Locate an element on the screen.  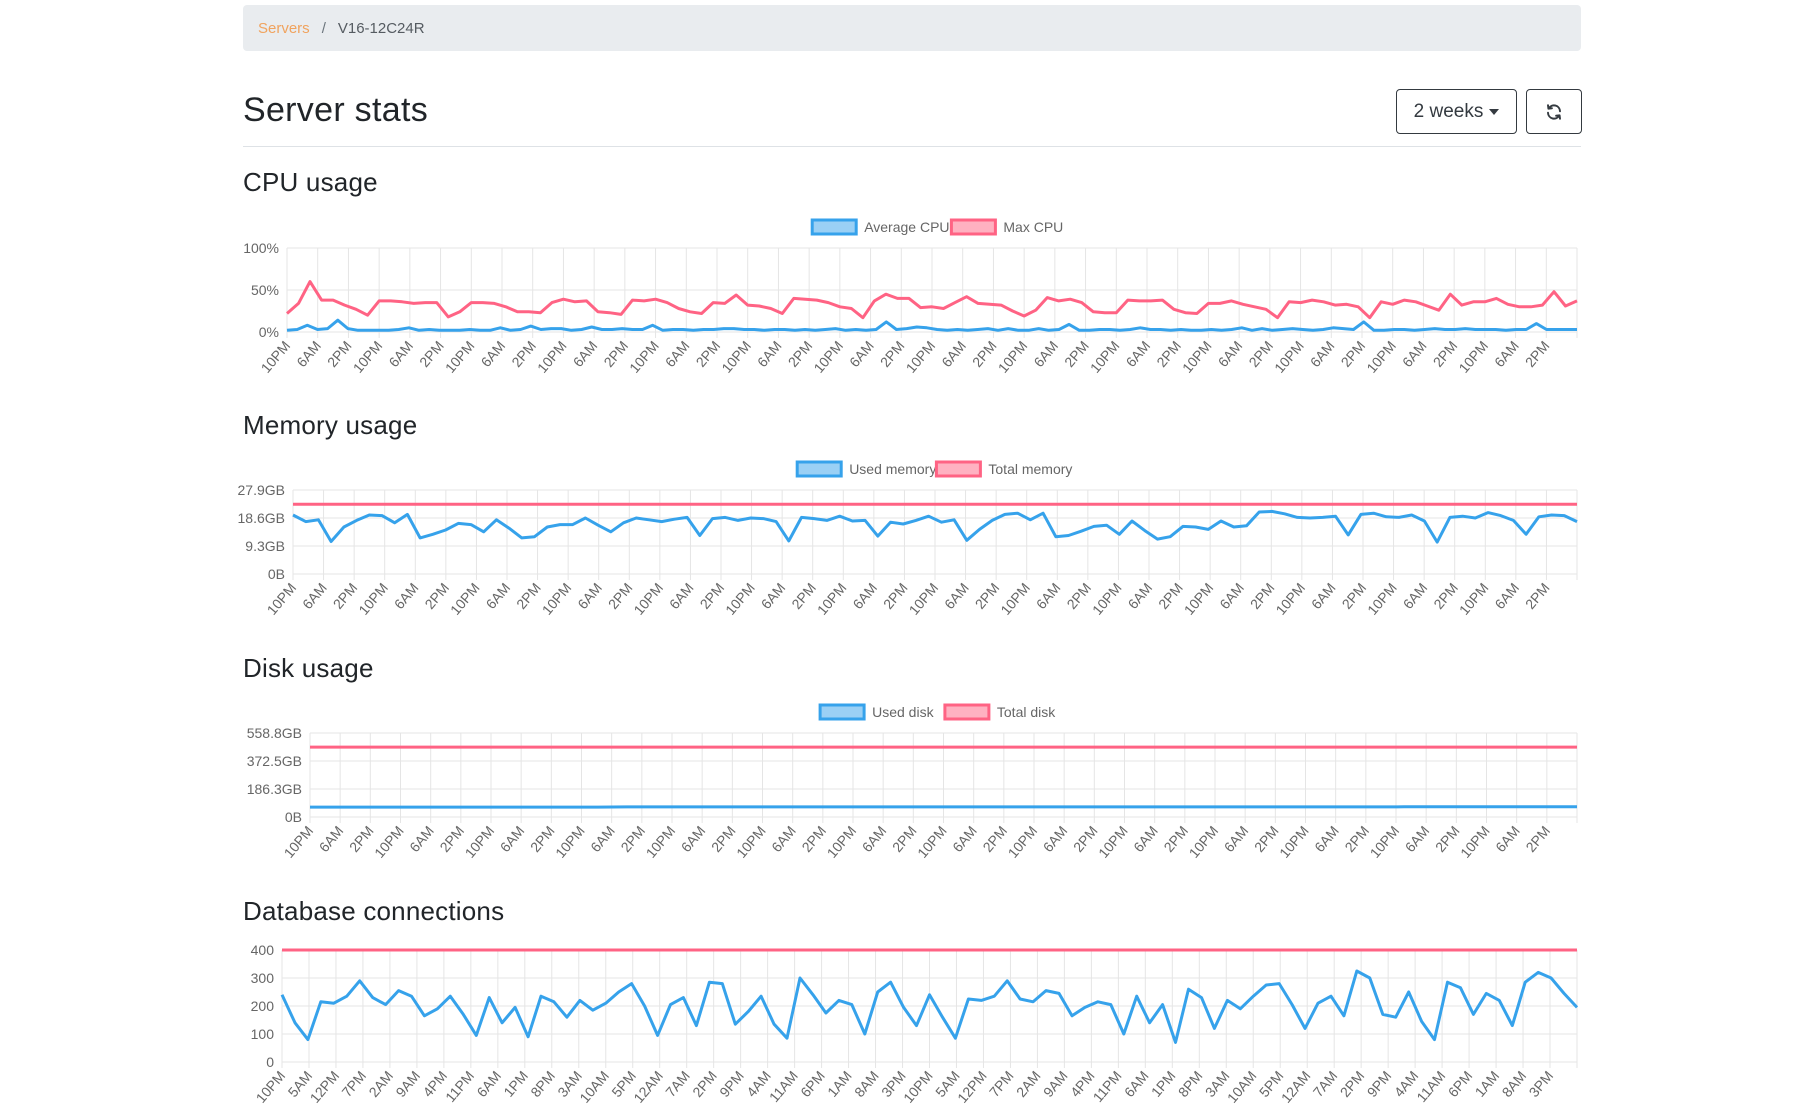
page-title: Server stats is located at coordinates (335, 110).